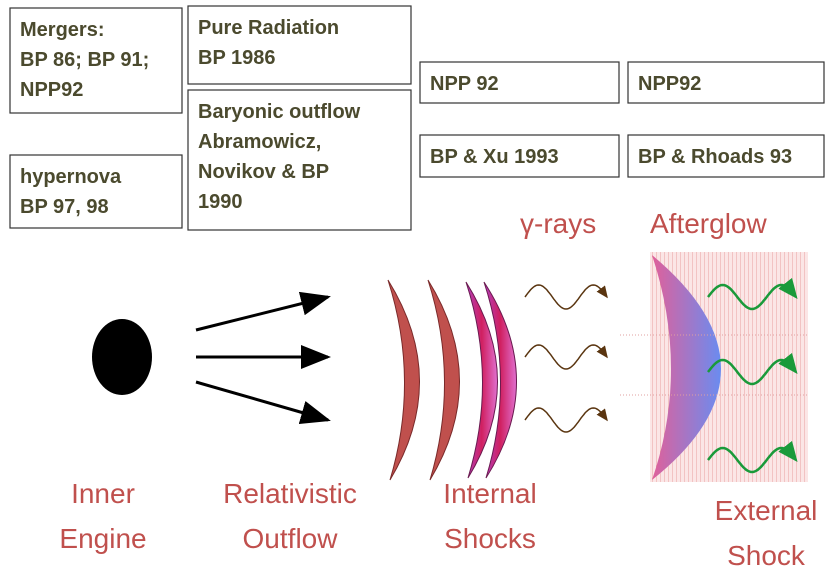  Describe the element at coordinates (259, 142) in the screenshot. I see `reference-text: Abramowicz,` at that location.